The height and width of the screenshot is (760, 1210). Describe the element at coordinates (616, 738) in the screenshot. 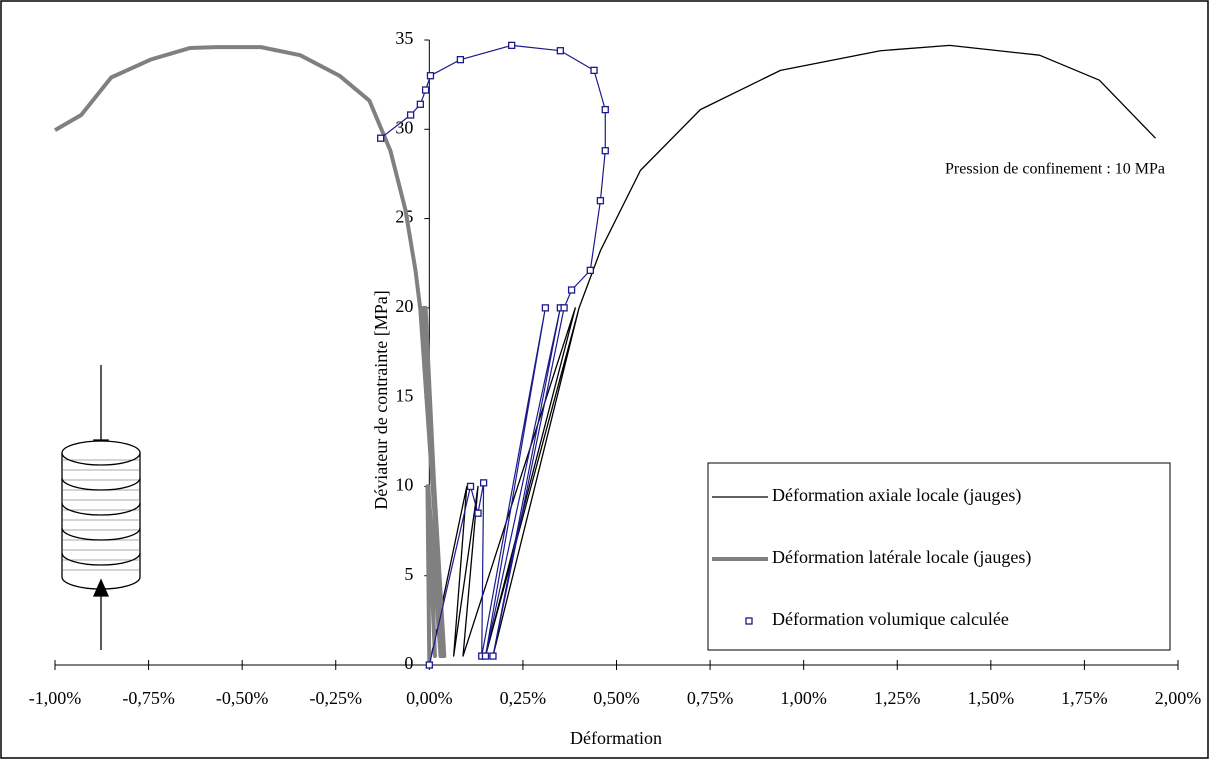

I see `x-axis-label: Déformation` at that location.